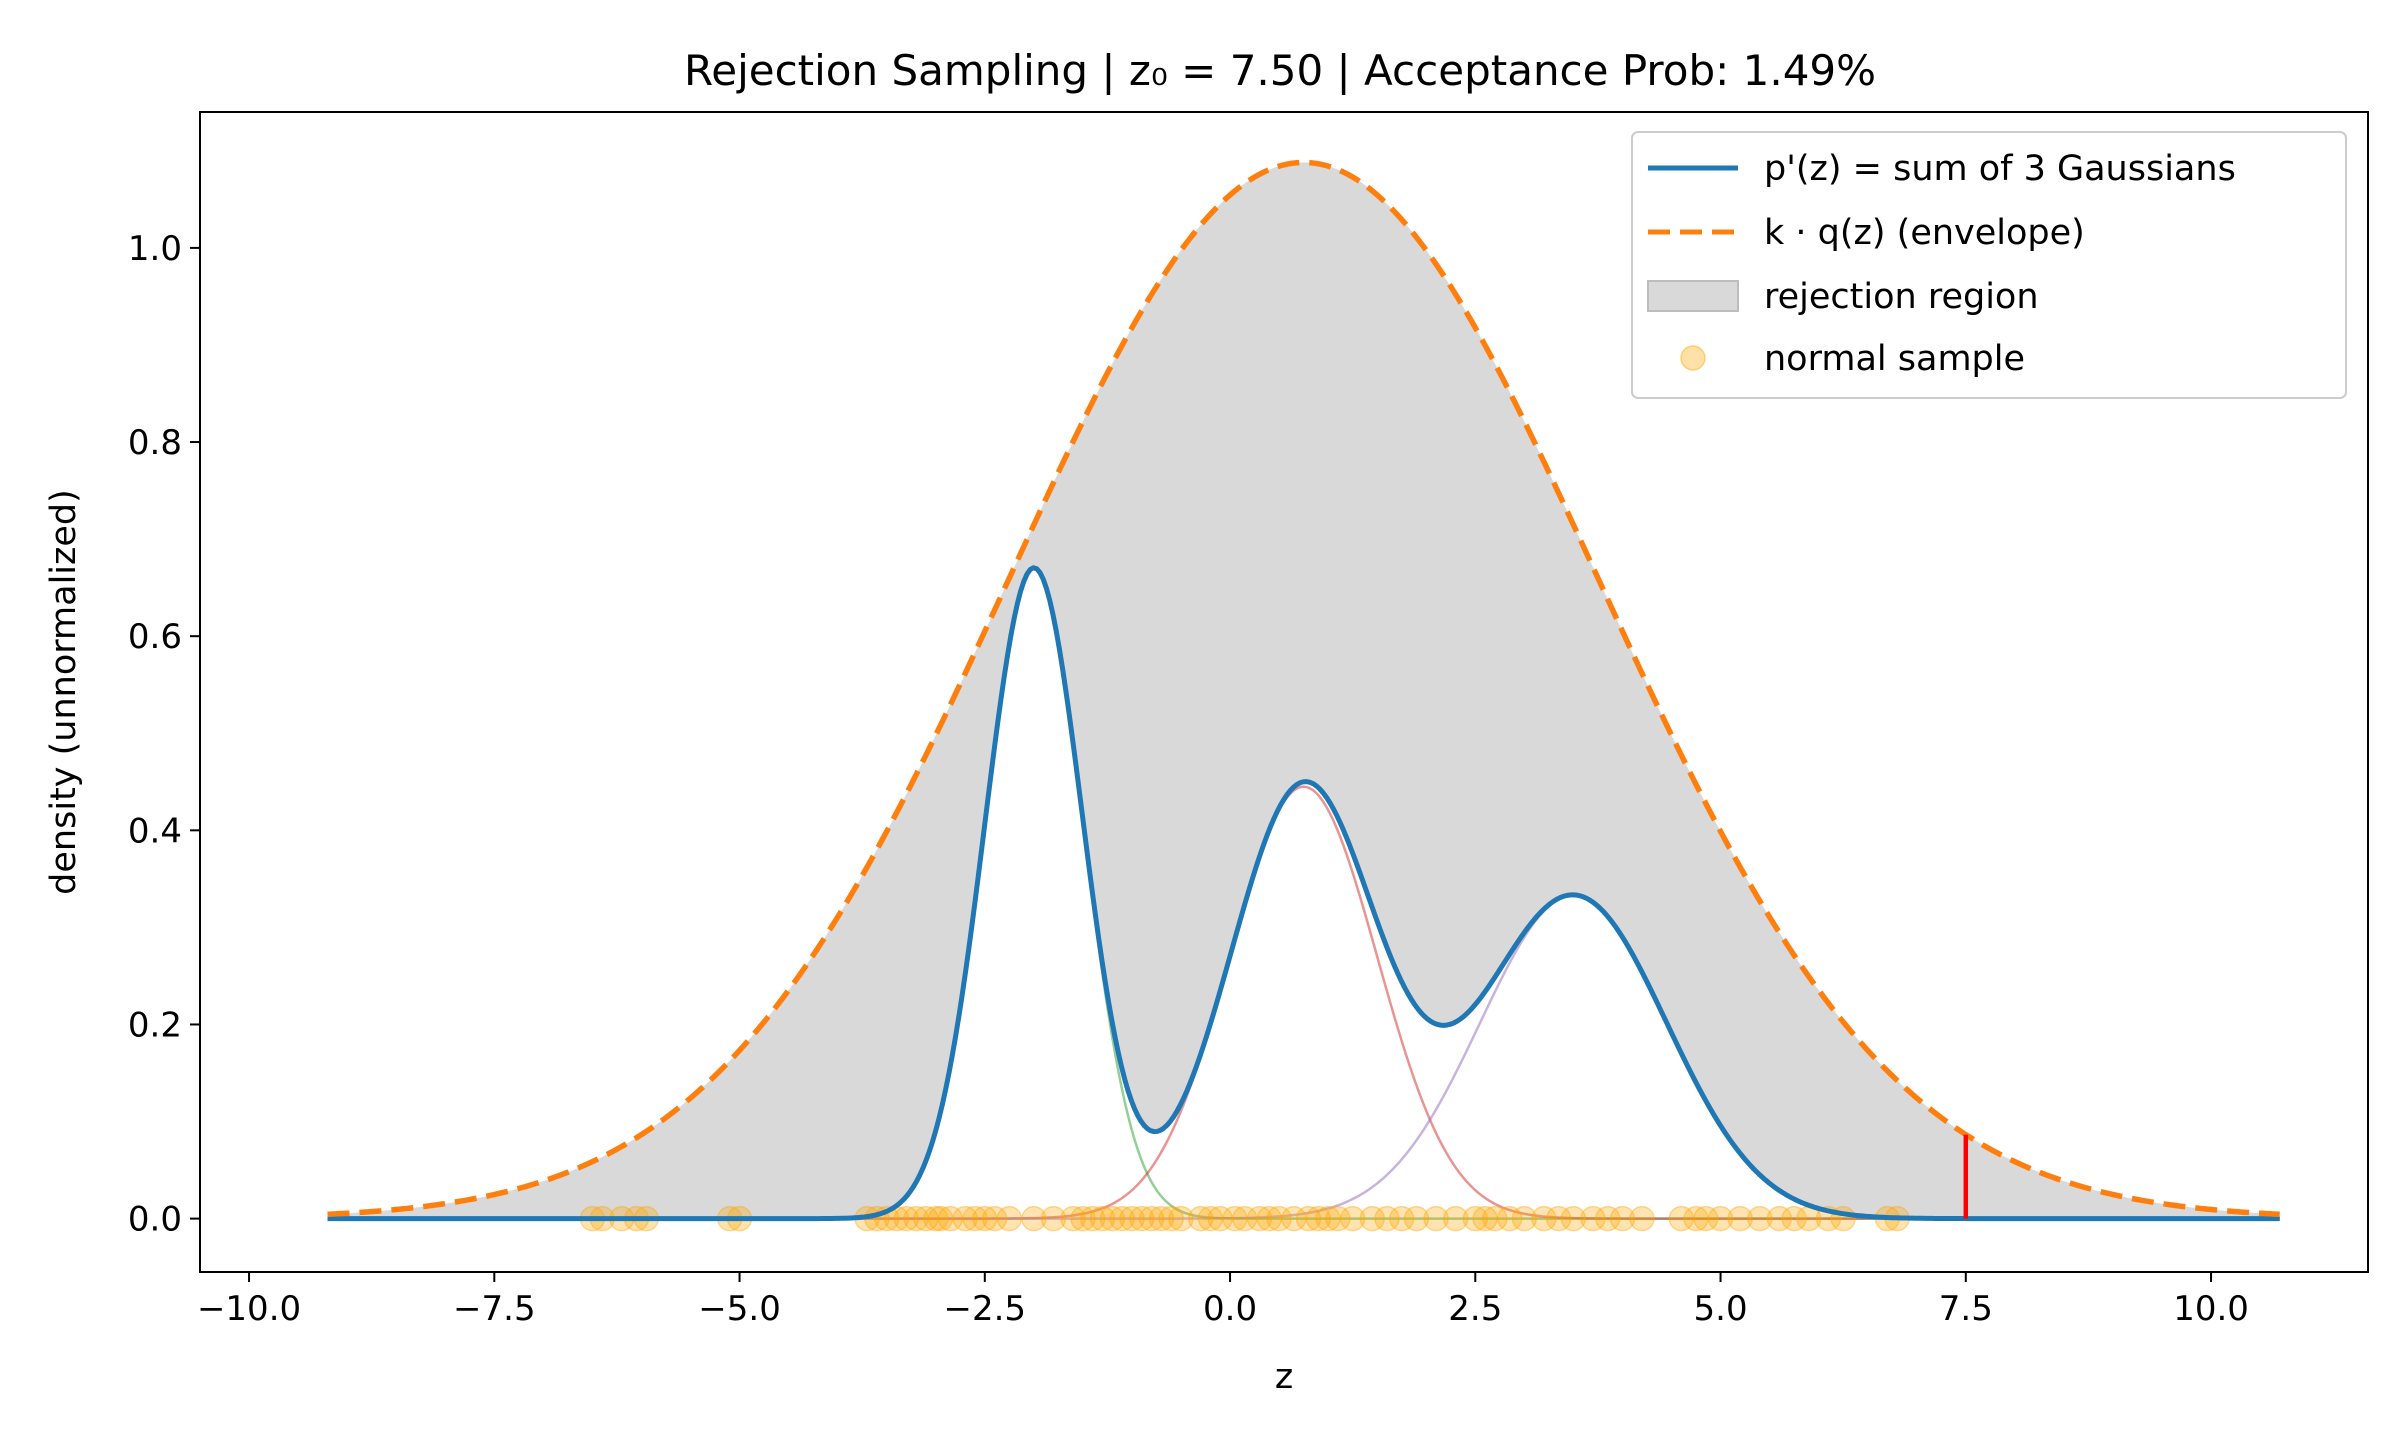 The image size is (2400, 1440). What do you see at coordinates (64, 692) in the screenshot?
I see `y-axis-label: density (unnormalized)` at bounding box center [64, 692].